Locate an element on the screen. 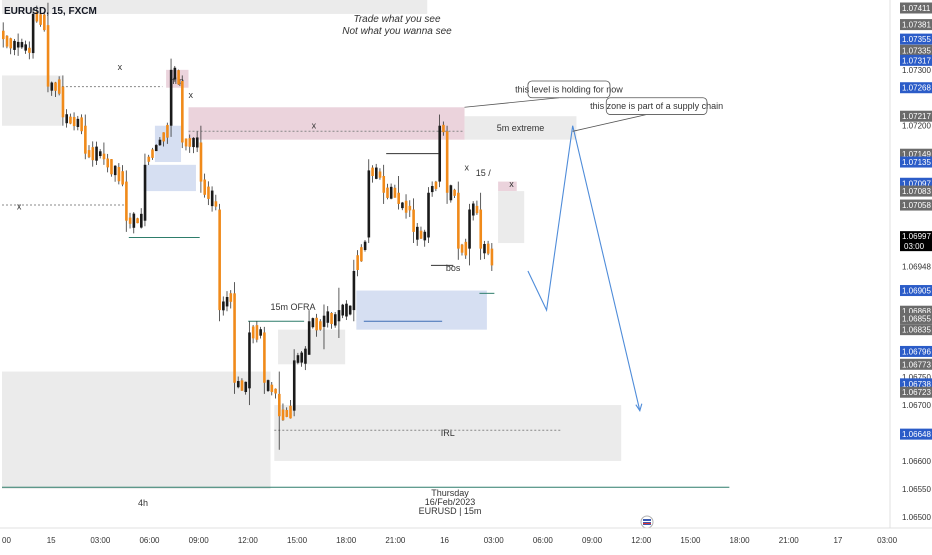  label-x-1: x is located at coordinates (120, 67).